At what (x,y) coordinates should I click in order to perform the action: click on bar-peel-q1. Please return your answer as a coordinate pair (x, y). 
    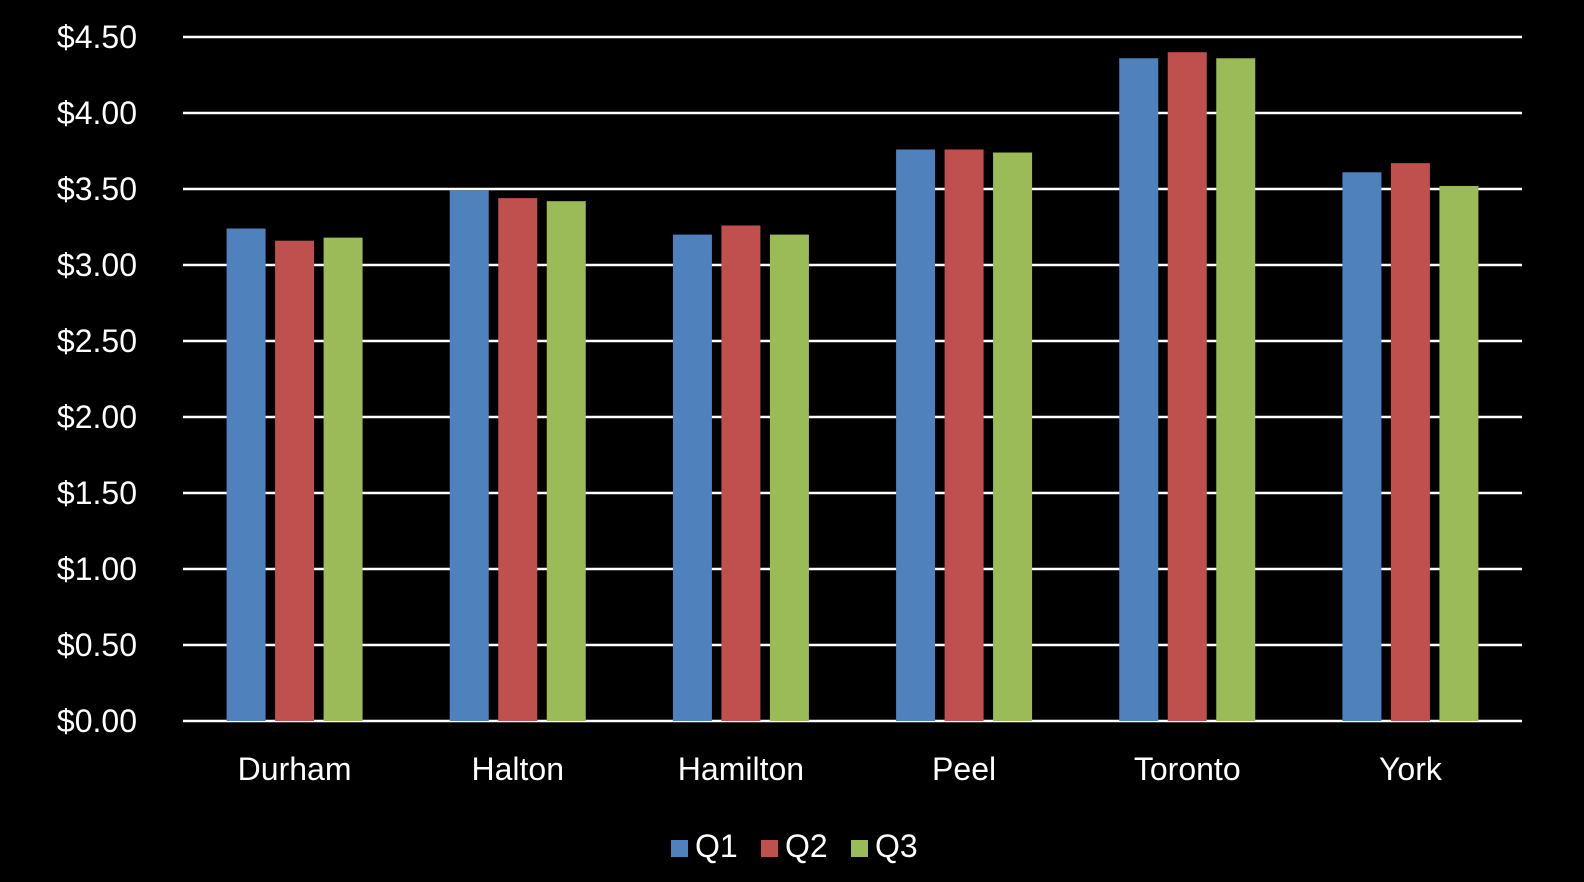
    Looking at the image, I should click on (916, 435).